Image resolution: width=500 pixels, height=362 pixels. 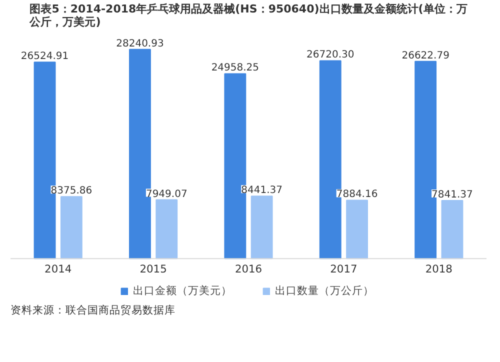 I want to click on legend-label: 出口金额（万美元）, so click(x=182, y=291).